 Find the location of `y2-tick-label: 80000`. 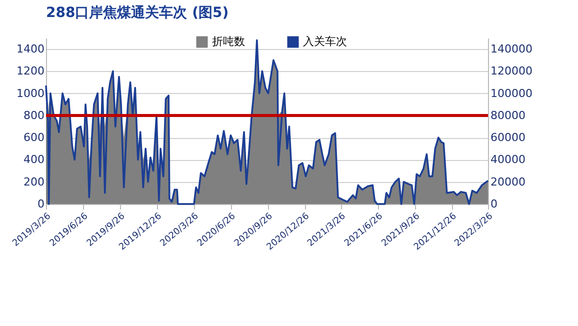

y2-tick-label: 80000 is located at coordinates (508, 115).